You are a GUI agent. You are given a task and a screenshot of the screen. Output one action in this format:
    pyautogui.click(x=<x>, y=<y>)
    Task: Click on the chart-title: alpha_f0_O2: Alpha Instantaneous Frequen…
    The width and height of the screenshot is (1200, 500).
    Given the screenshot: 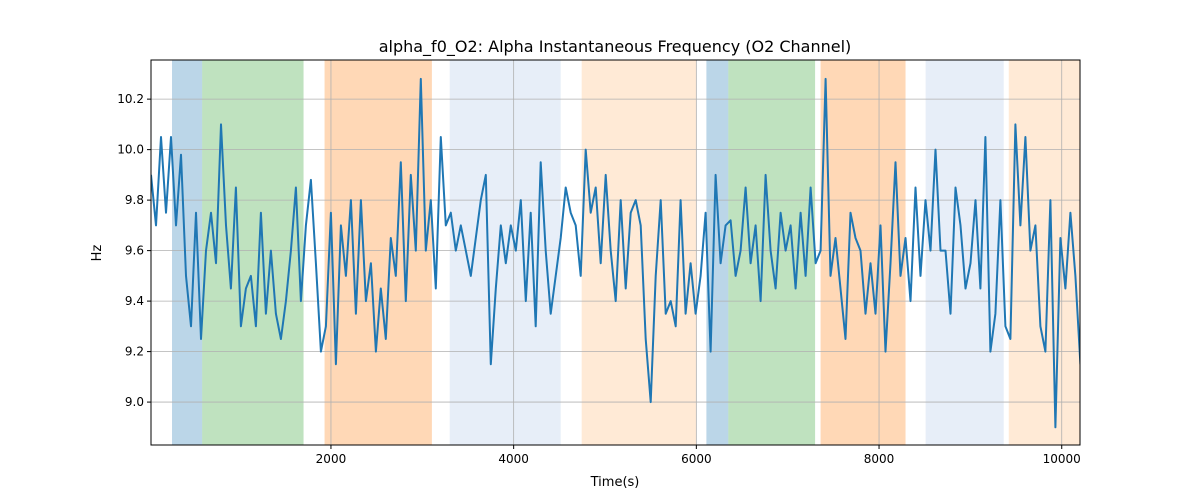 What is the action you would take?
    pyautogui.click(x=615, y=47)
    